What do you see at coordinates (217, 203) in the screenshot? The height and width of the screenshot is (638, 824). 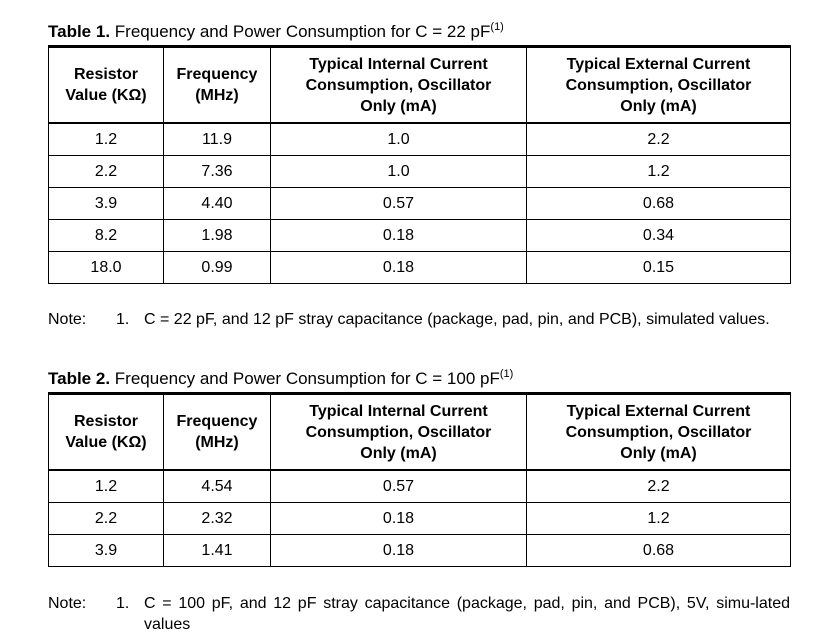 I see `cell-frequency: 4.40` at bounding box center [217, 203].